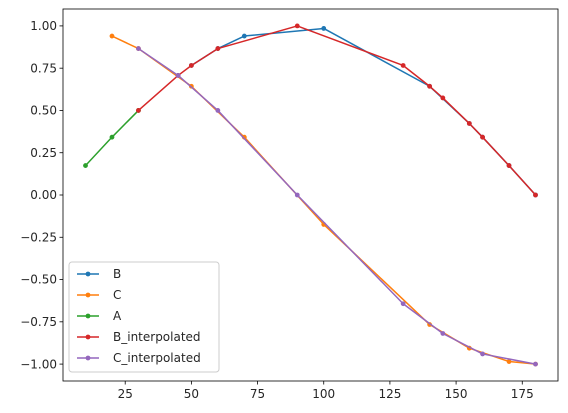 This screenshot has height=413, width=568. I want to click on y-axis: −1.00 −0.75 −0.50 −0.25 0.00 0.25 0.50 0.75 1.00, so click(41, 195).